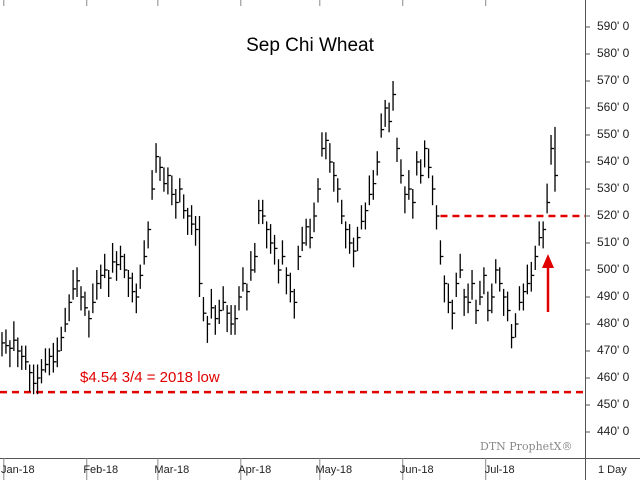  I want to click on x-tick-label: Jan-18, so click(18, 470).